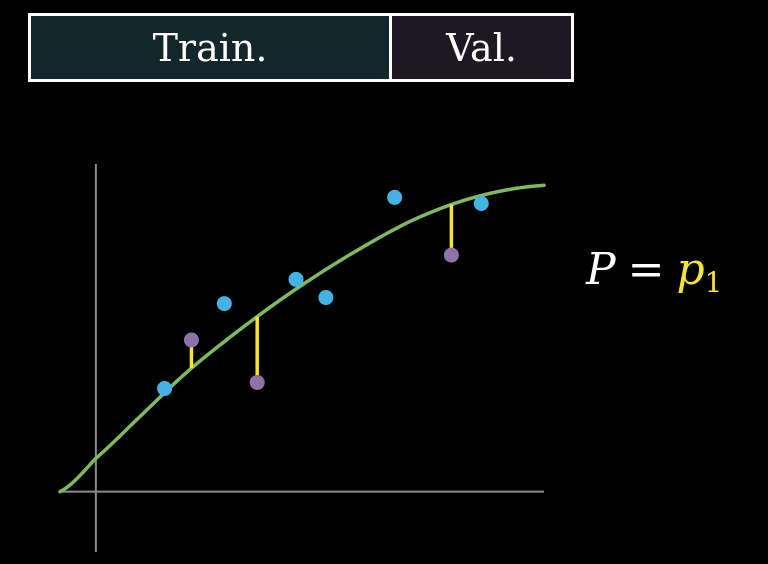  I want to click on equation-rhs: p1, so click(699, 269).